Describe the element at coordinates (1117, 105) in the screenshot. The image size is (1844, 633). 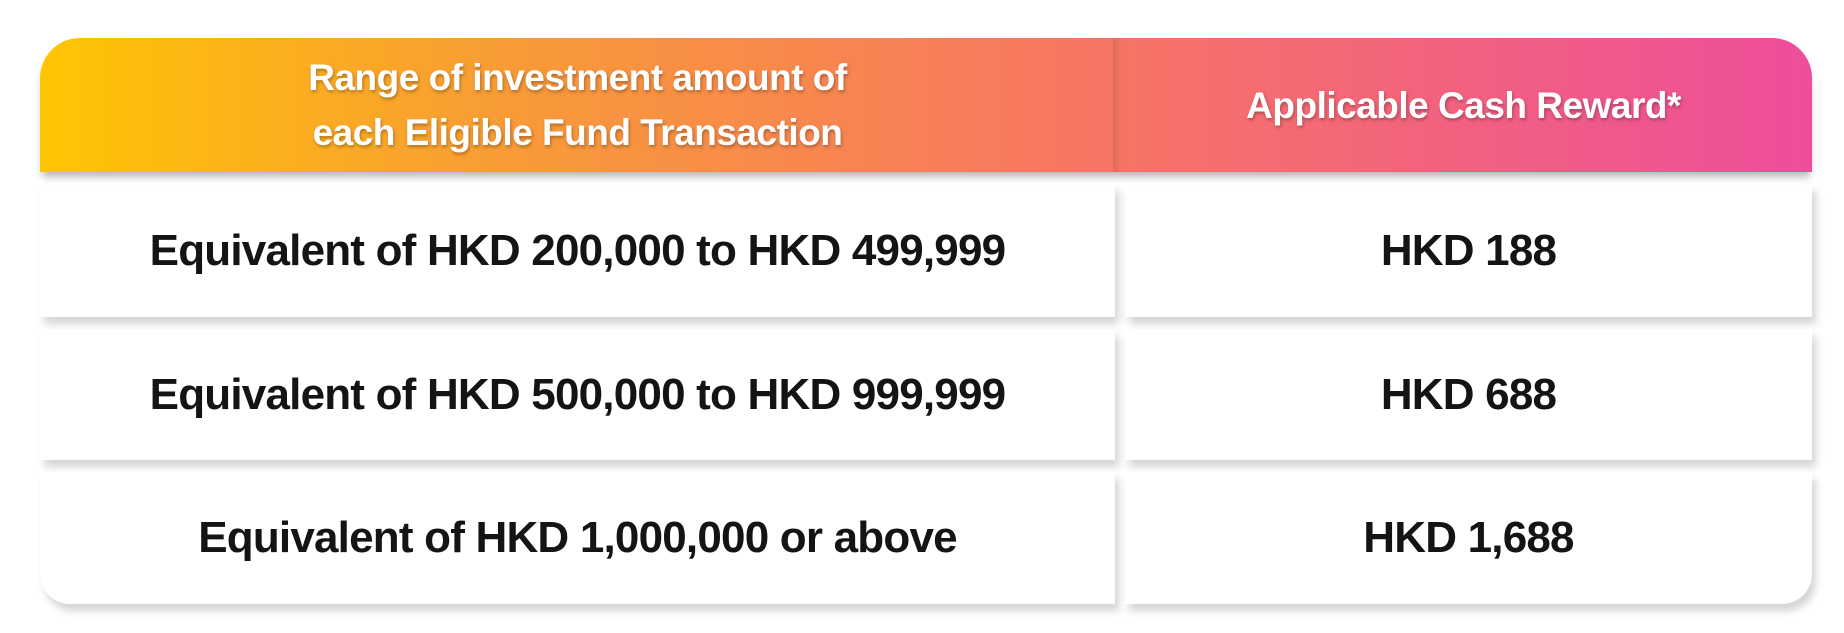
I see `header-column-divider` at that location.